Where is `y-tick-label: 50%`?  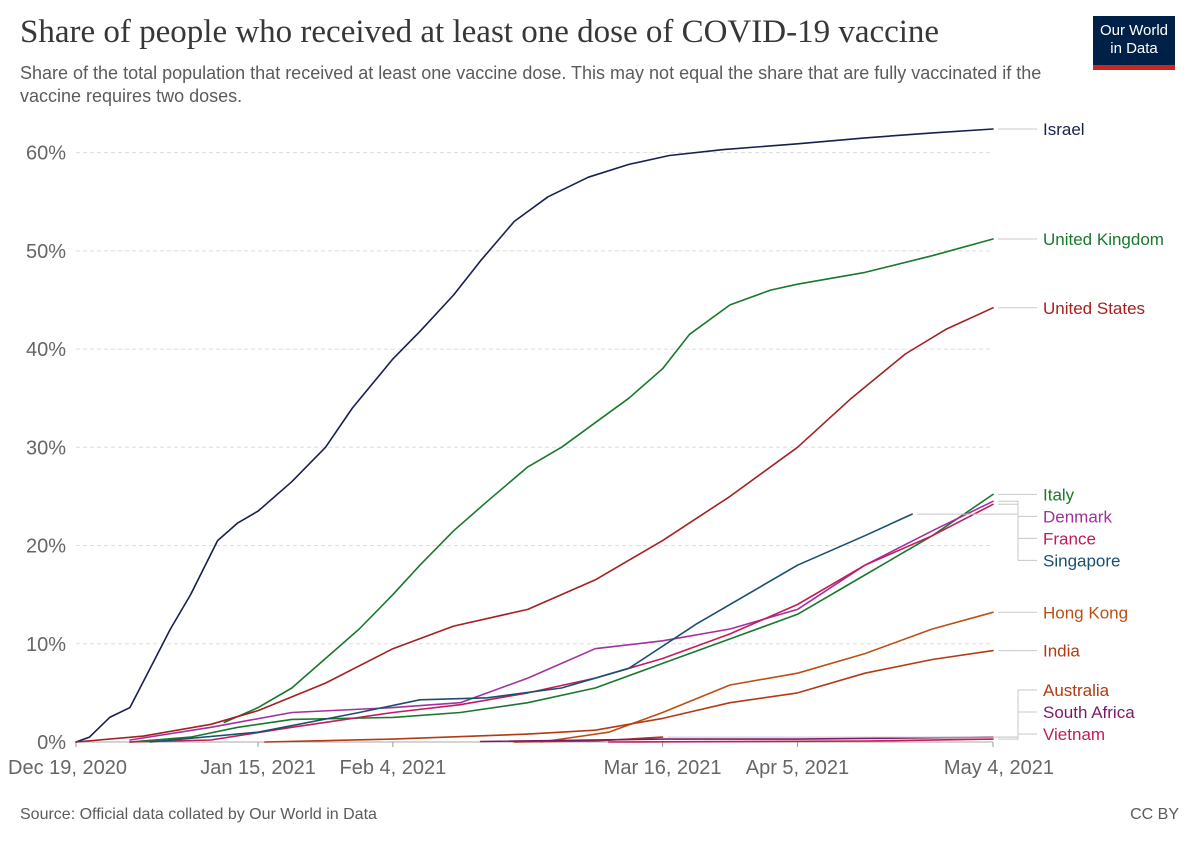
y-tick-label: 50% is located at coordinates (46, 252).